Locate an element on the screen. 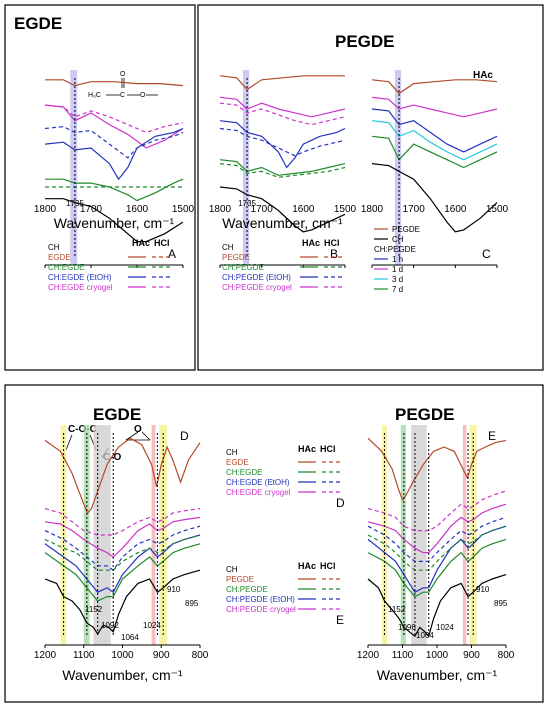  x-tick-label-D-2: 1000 is located at coordinates (122, 655).